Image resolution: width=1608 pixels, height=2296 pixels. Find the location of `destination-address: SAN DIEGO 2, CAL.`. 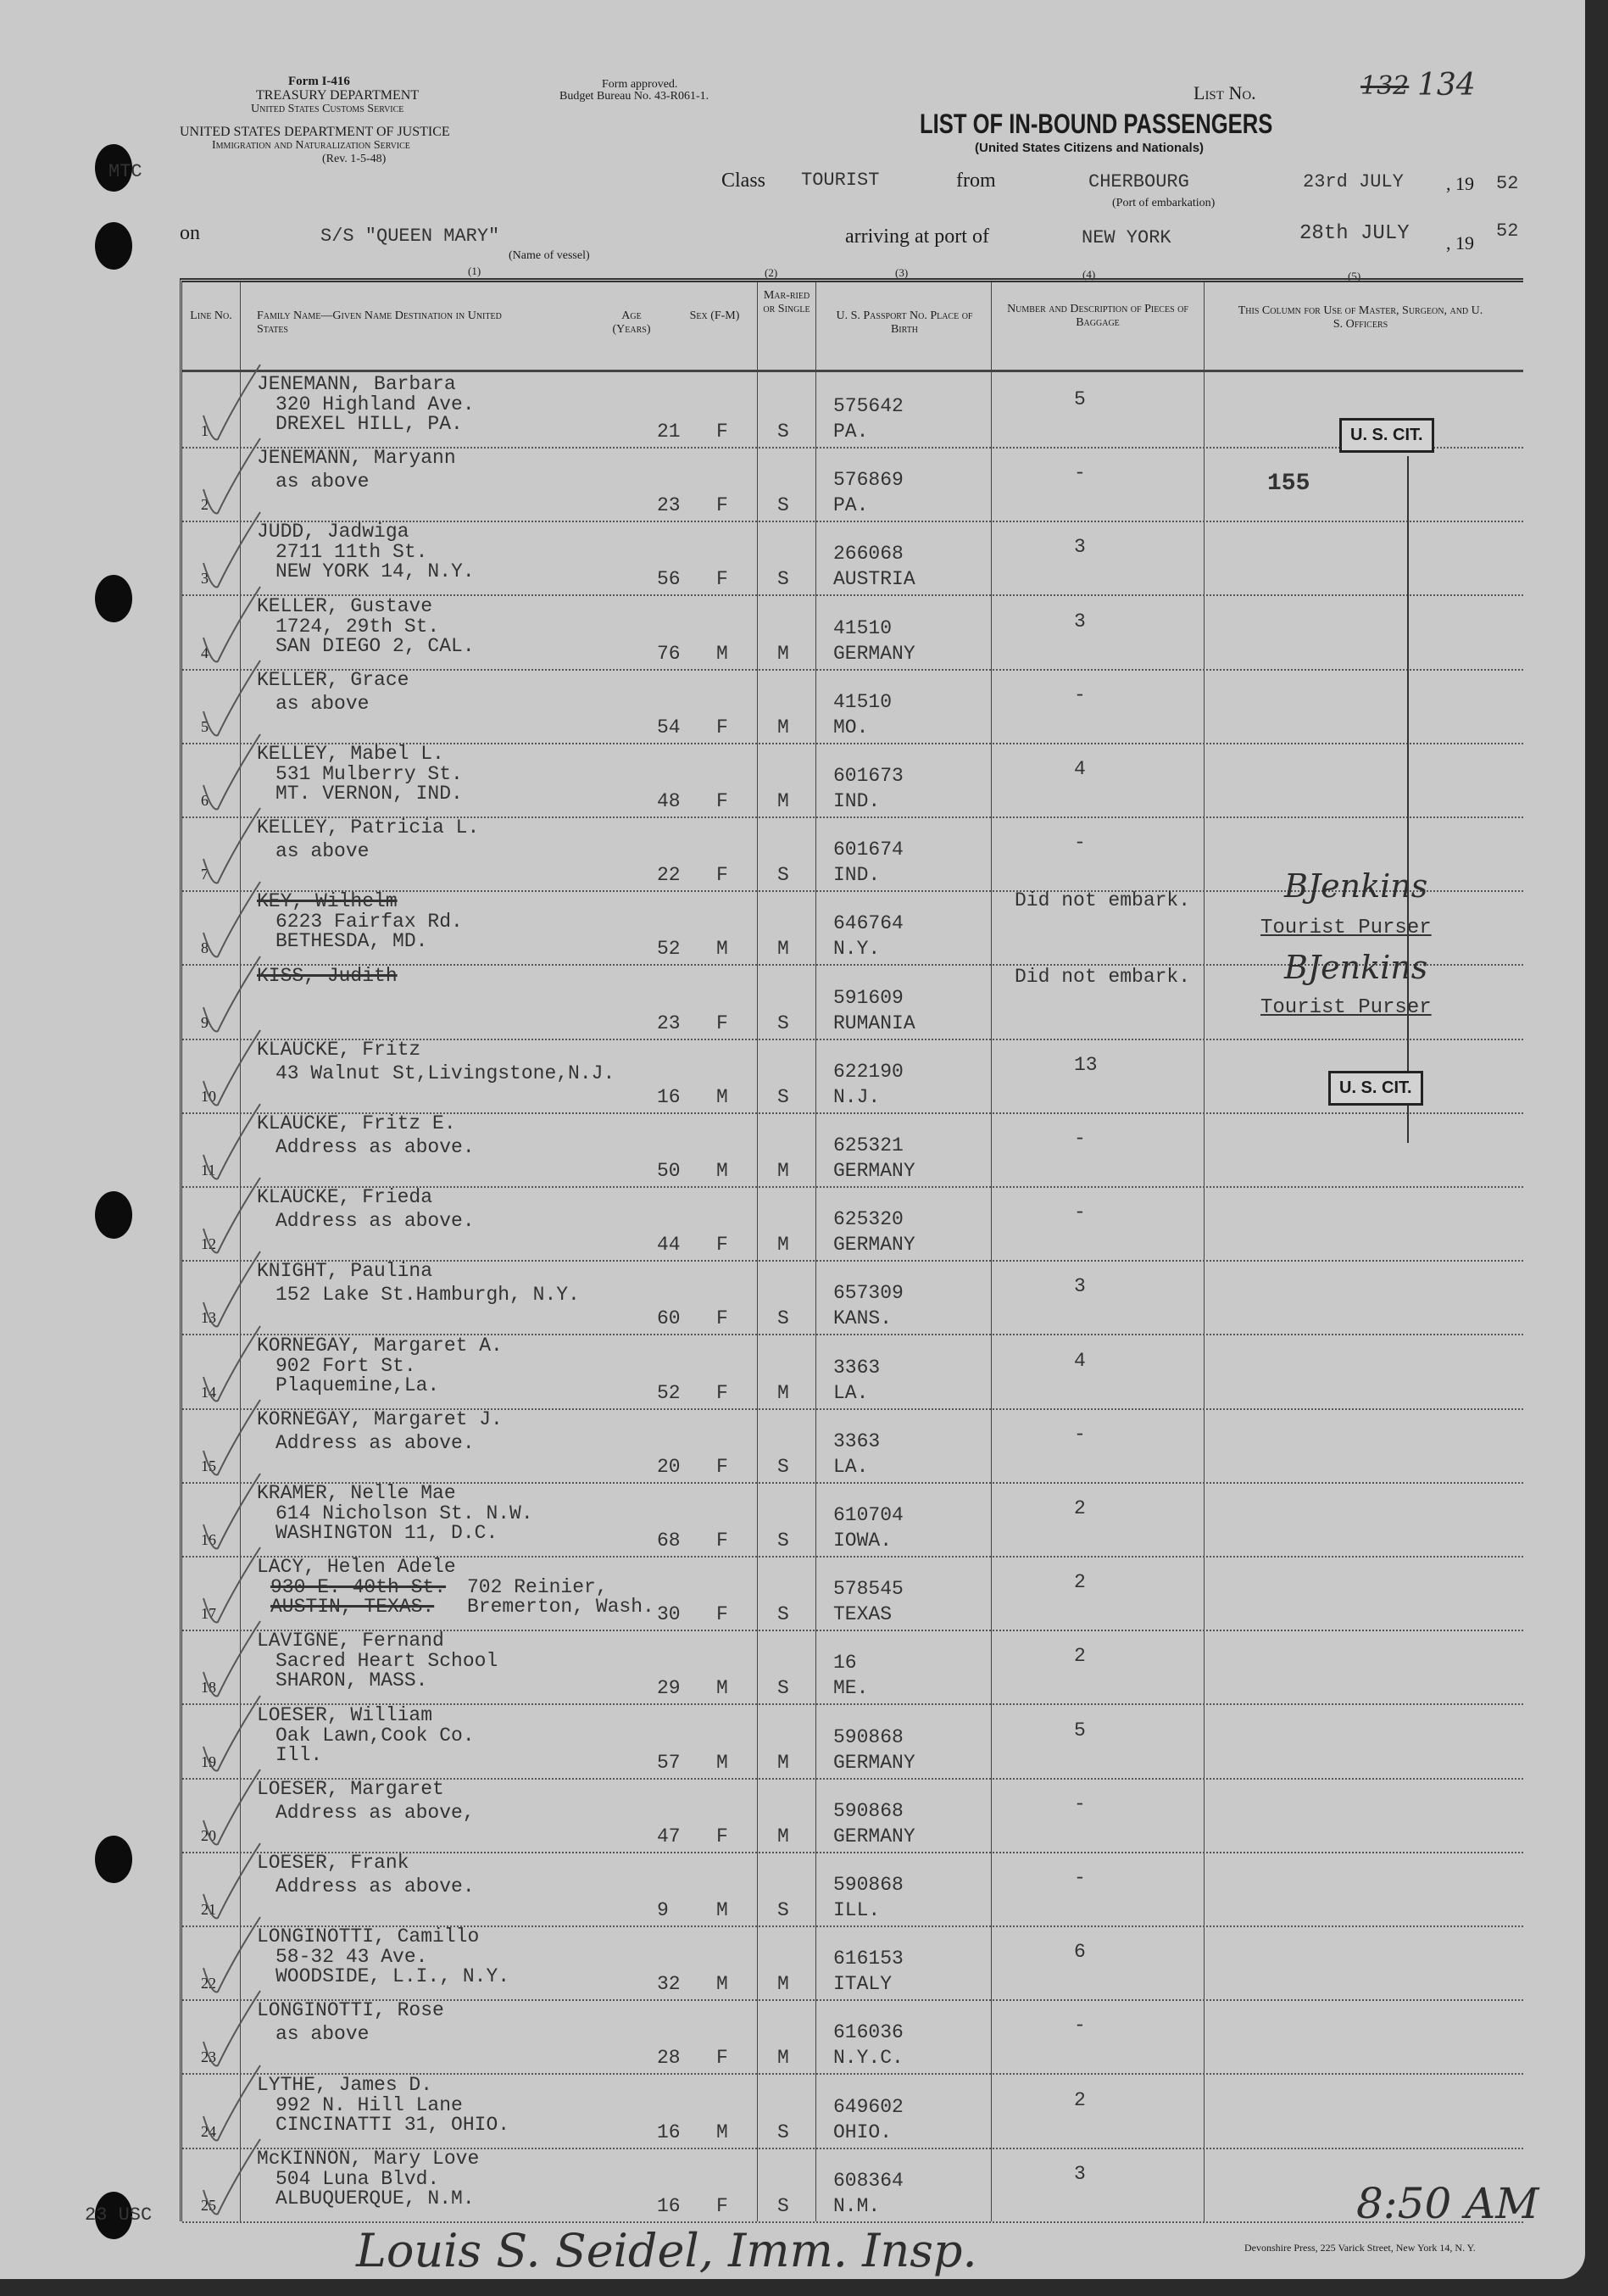

destination-address: SAN DIEGO 2, CAL. is located at coordinates (375, 645).